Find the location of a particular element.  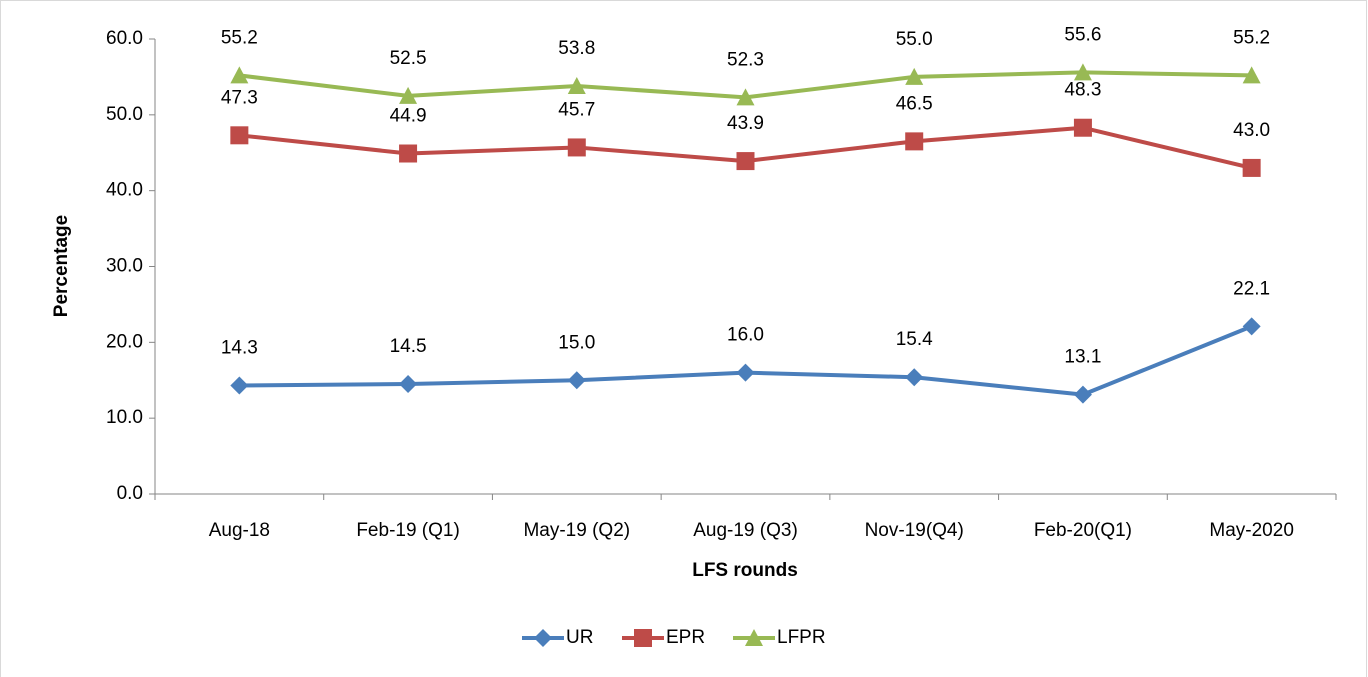

y-tick-label: 0.0 is located at coordinates (130, 493).